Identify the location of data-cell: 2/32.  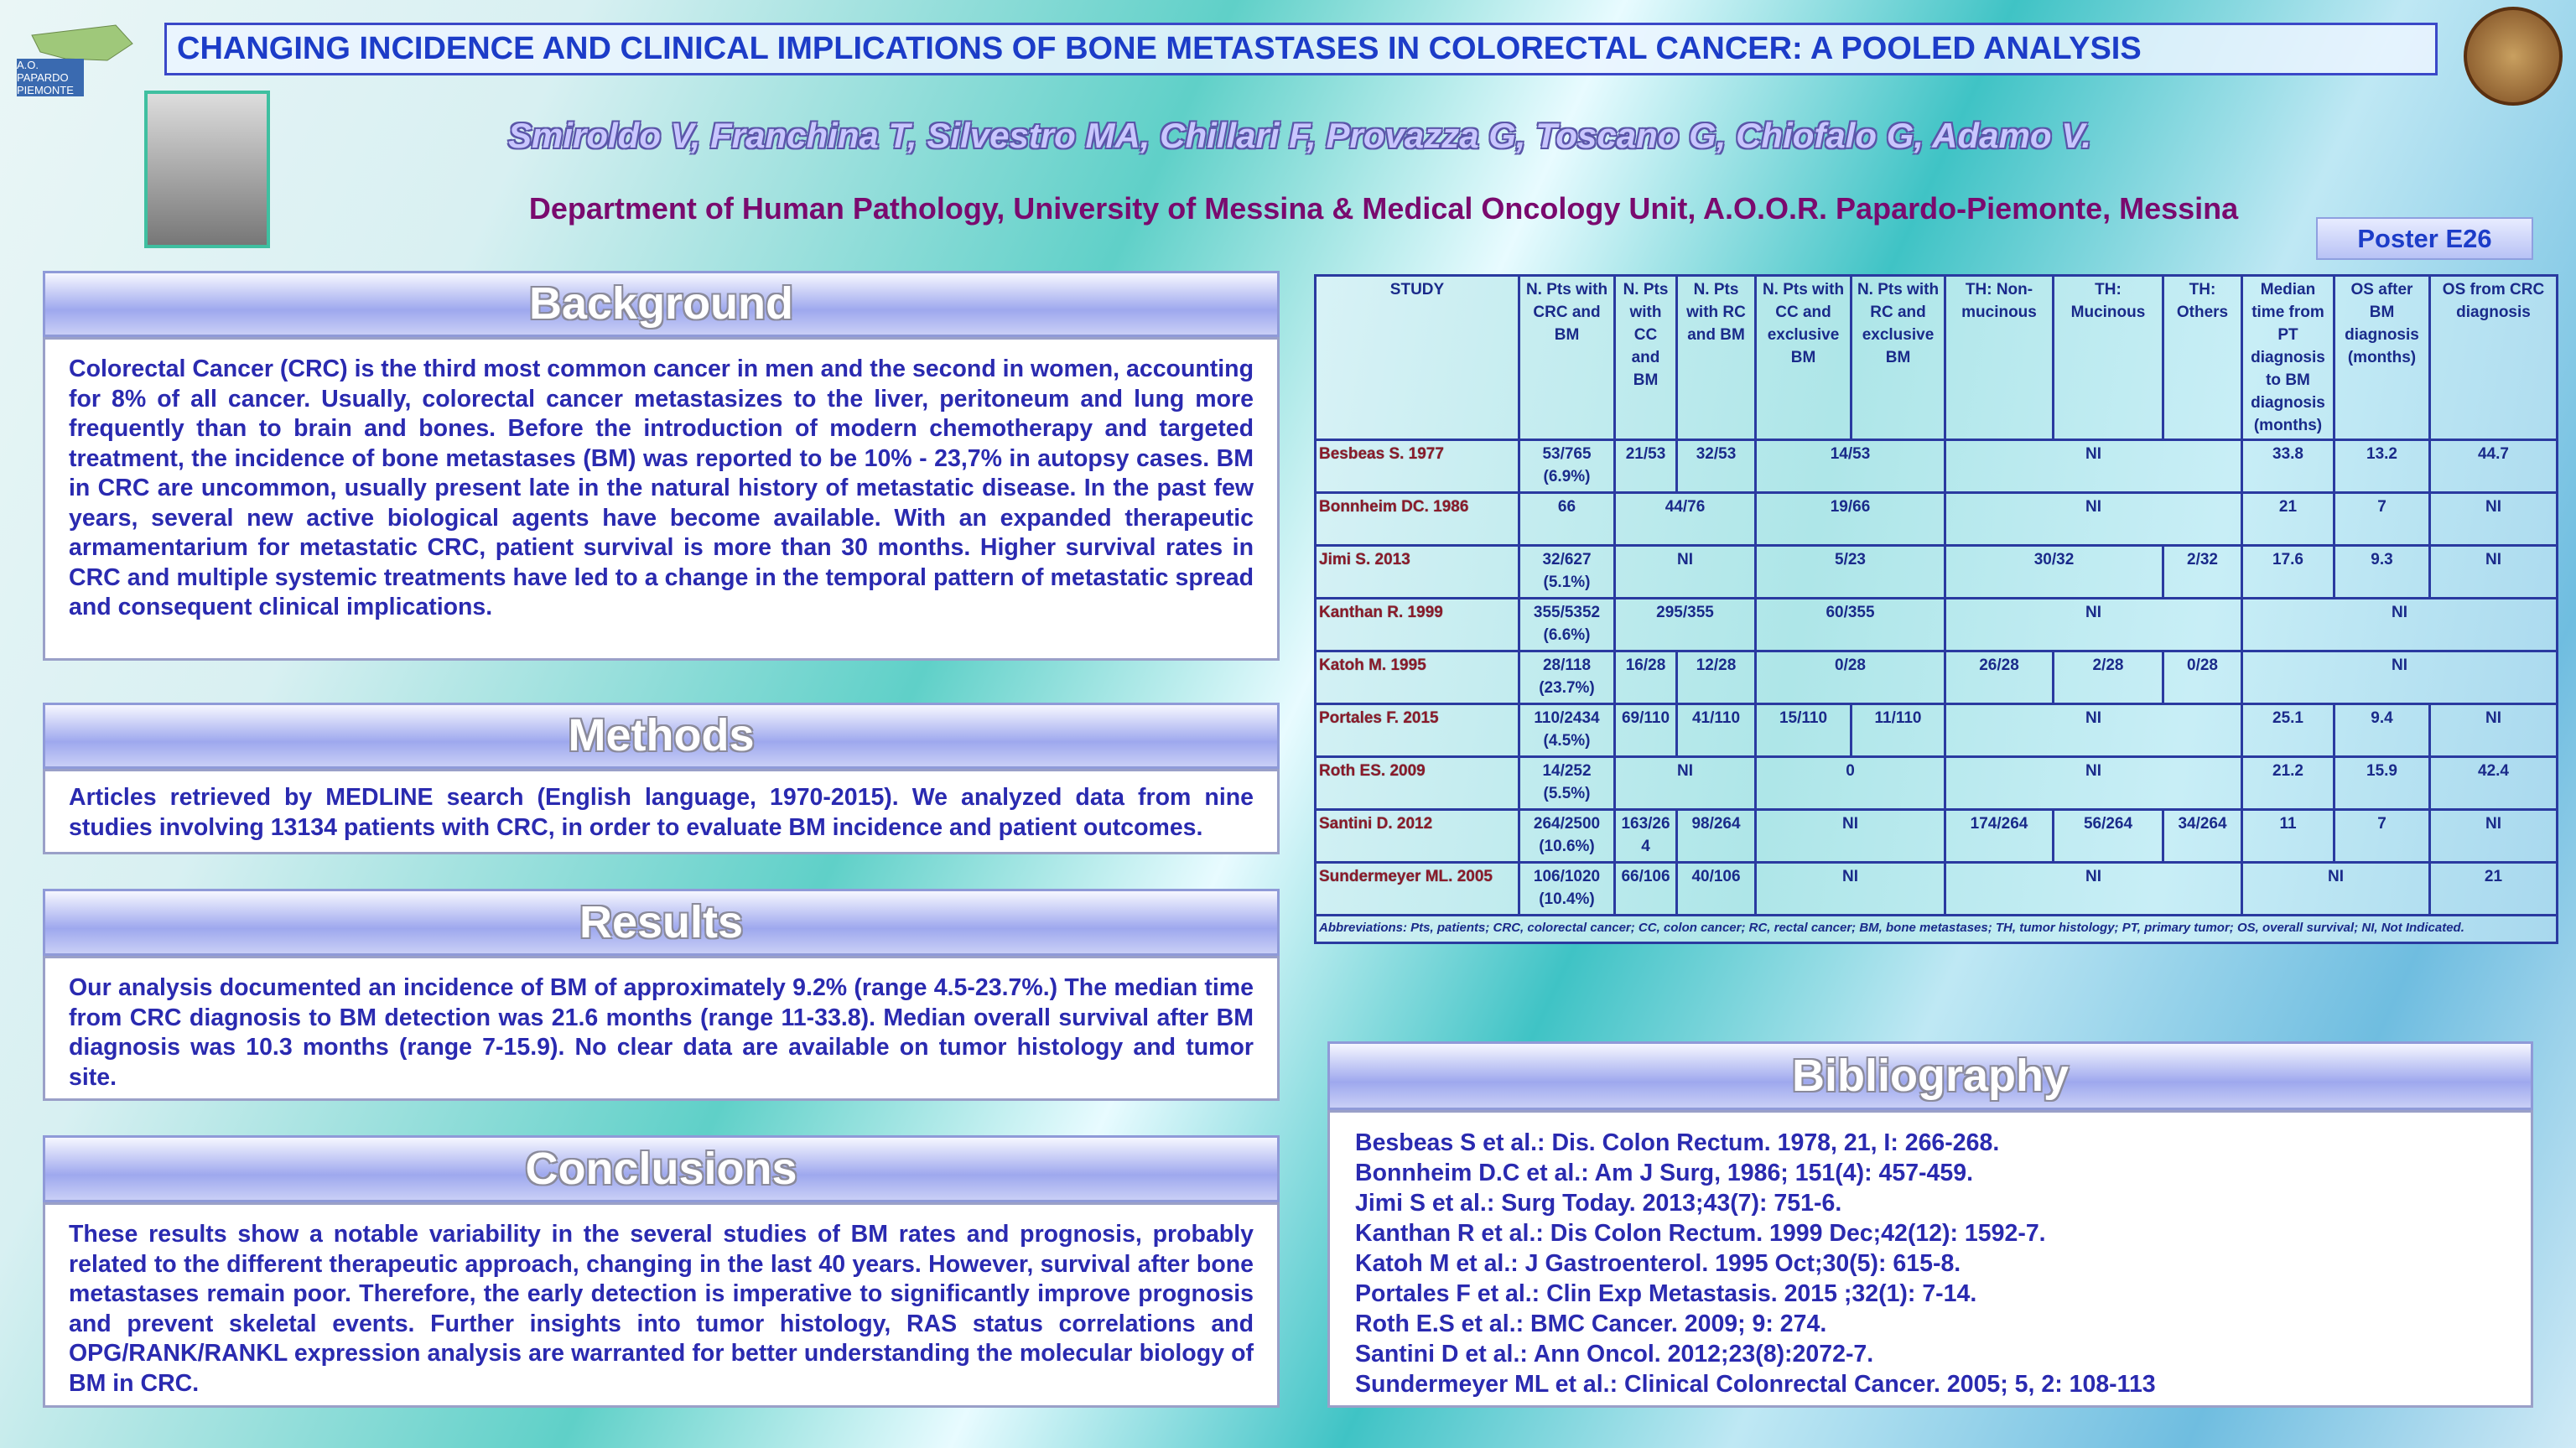
(2202, 571).